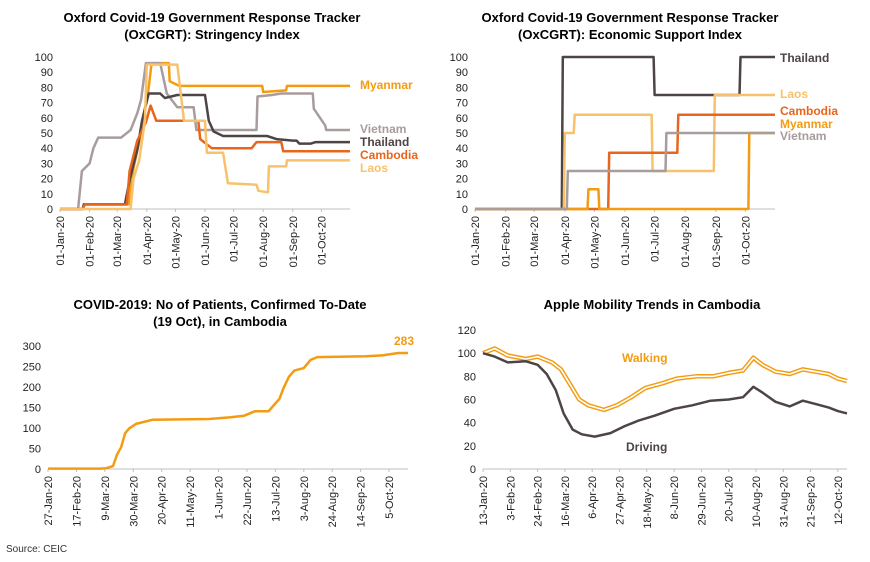  I want to click on x-tick-label: 01-Sep-20, so click(294, 241).